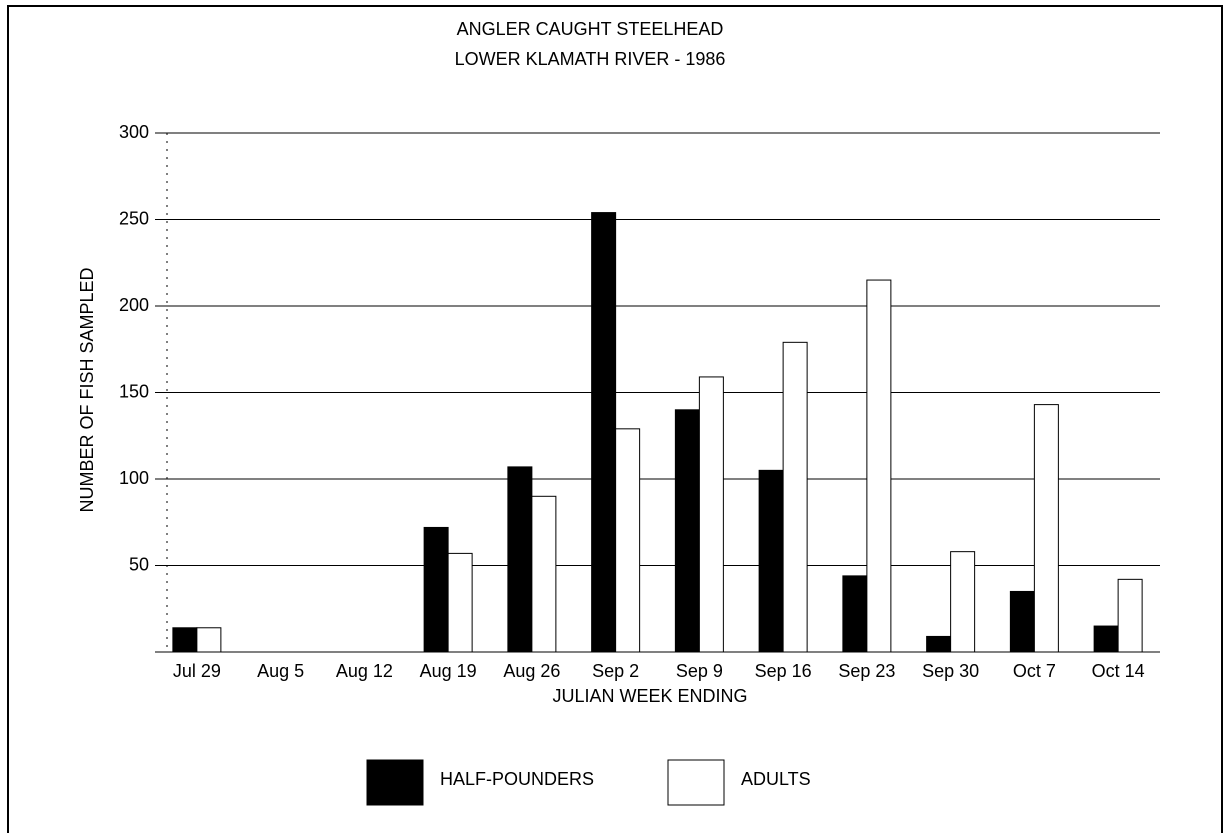 This screenshot has height=833, width=1231. Describe the element at coordinates (783, 671) in the screenshot. I see `x-tick-label: Sep 16` at that location.